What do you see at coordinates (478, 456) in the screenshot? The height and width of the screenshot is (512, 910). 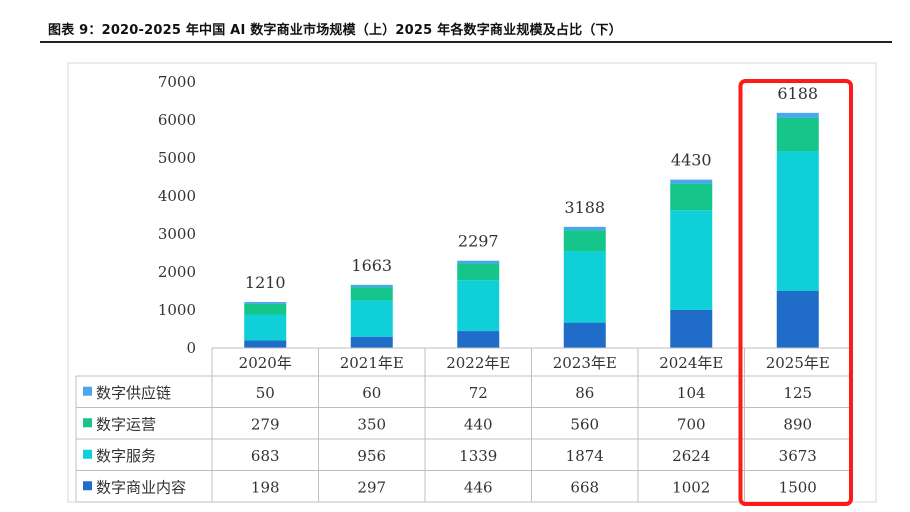 I see `table-cell: 1339` at bounding box center [478, 456].